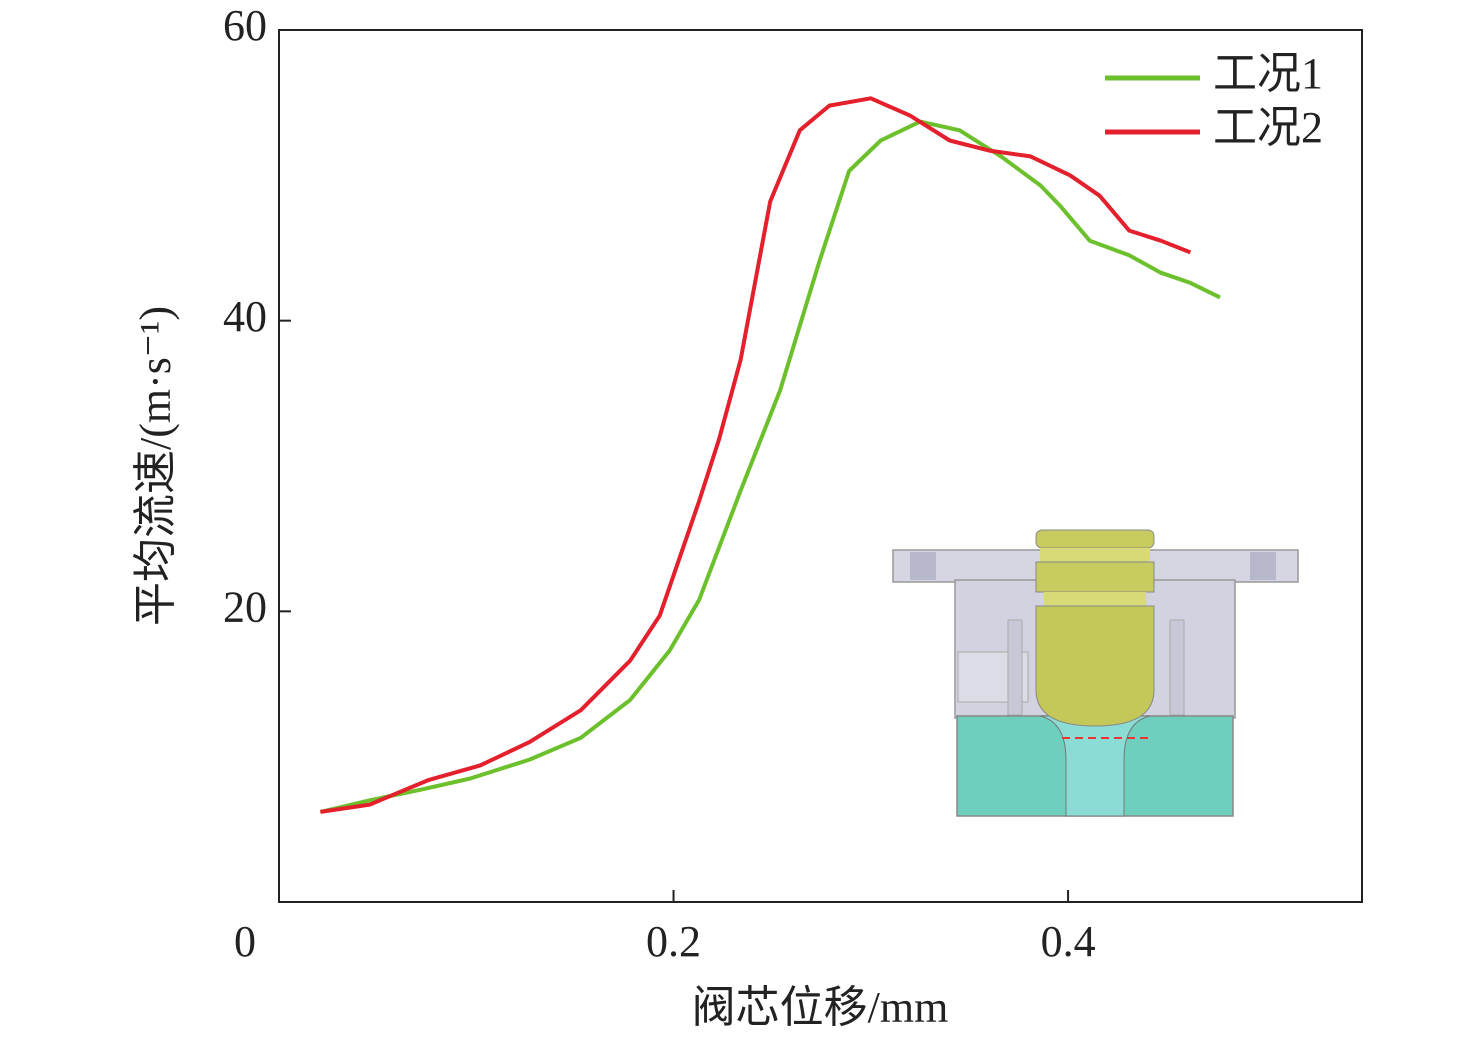  What do you see at coordinates (673, 941) in the screenshot?
I see `x-tick-label: 0.2` at bounding box center [673, 941].